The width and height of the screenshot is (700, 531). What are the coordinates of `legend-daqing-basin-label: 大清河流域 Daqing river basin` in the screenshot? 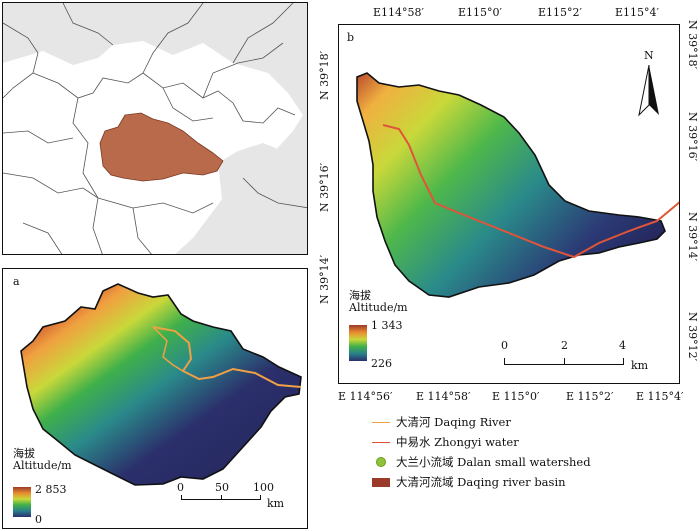 It's located at (481, 482).